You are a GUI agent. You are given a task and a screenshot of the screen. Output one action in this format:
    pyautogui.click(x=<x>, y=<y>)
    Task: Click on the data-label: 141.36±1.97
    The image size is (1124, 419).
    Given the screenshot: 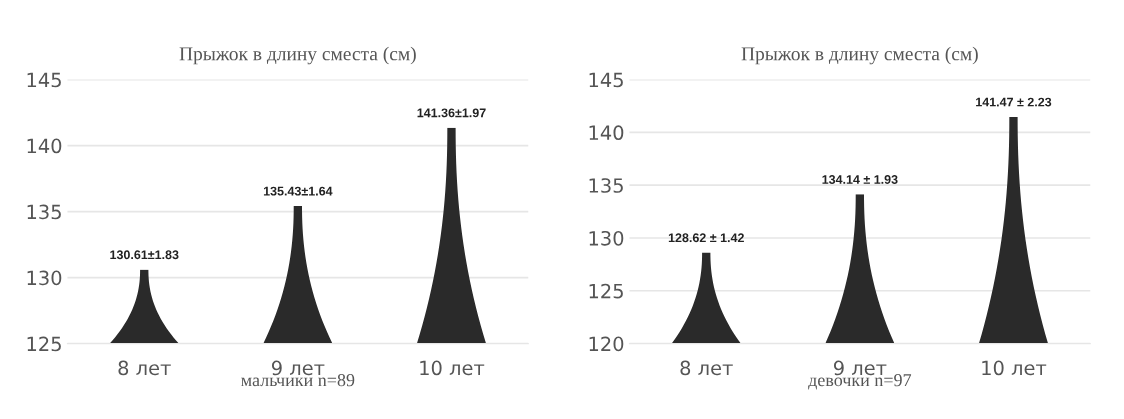 What is the action you would take?
    pyautogui.click(x=451, y=113)
    